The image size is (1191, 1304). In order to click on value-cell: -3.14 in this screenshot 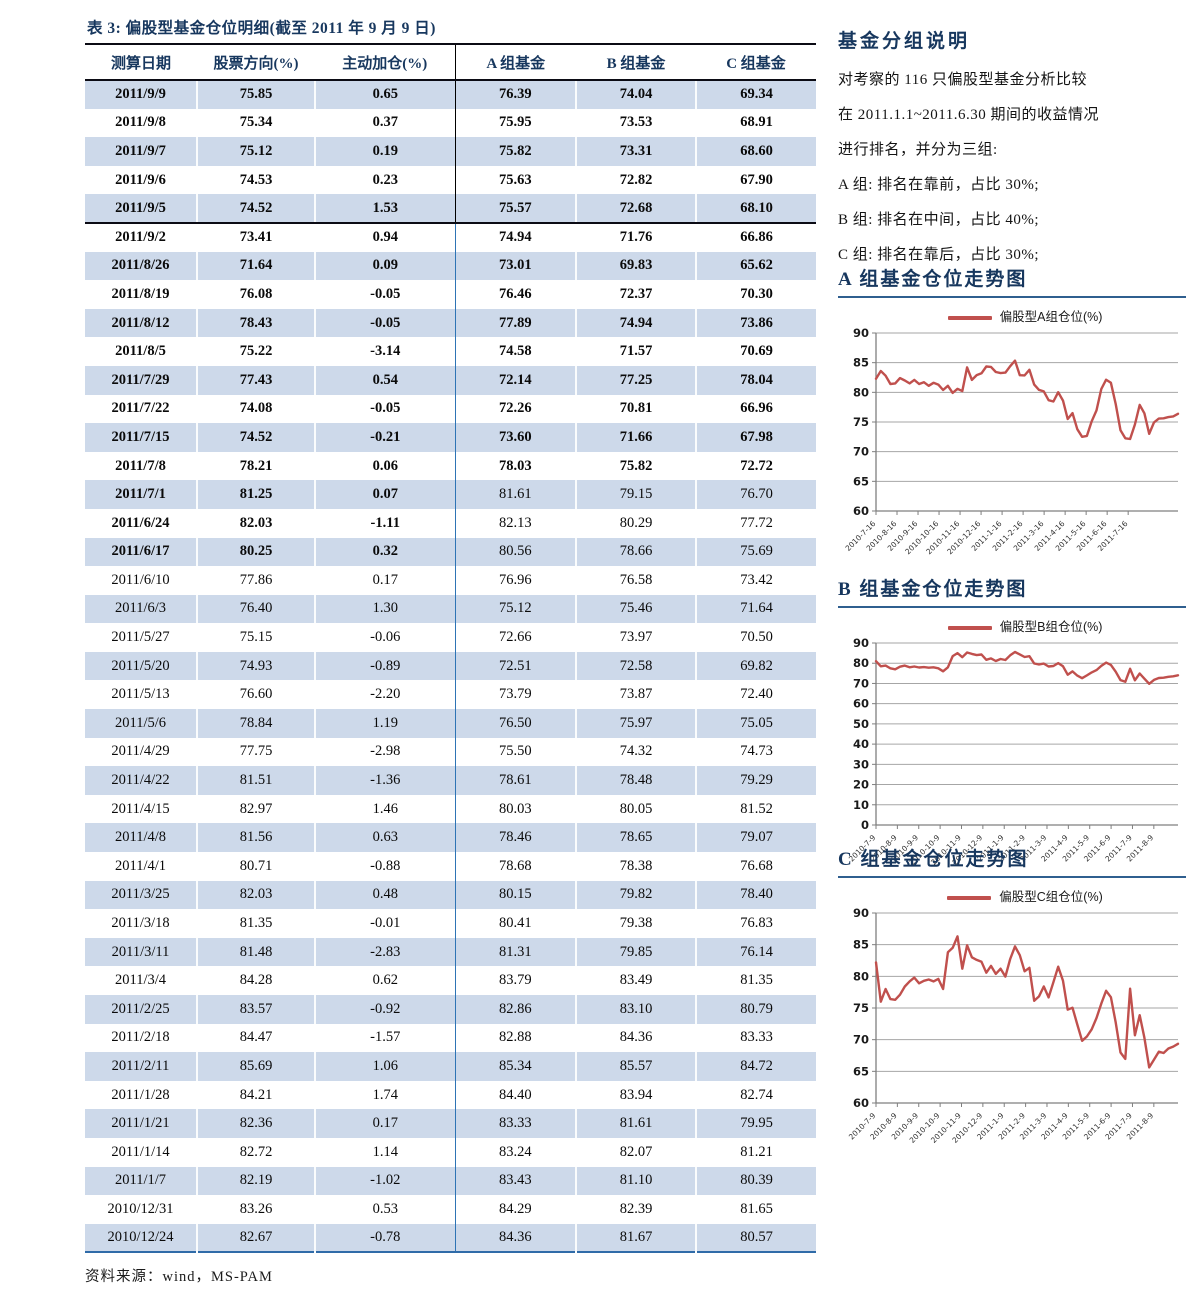, I will do `click(384, 351)`.